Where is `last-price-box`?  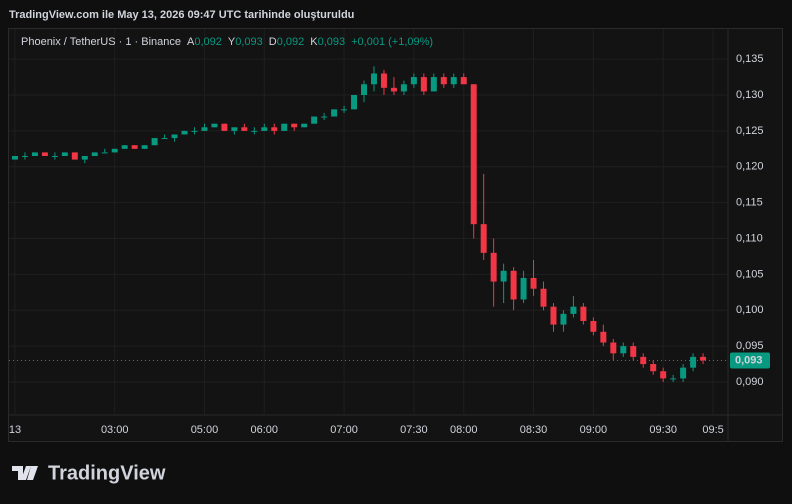
last-price-box is located at coordinates (750, 360).